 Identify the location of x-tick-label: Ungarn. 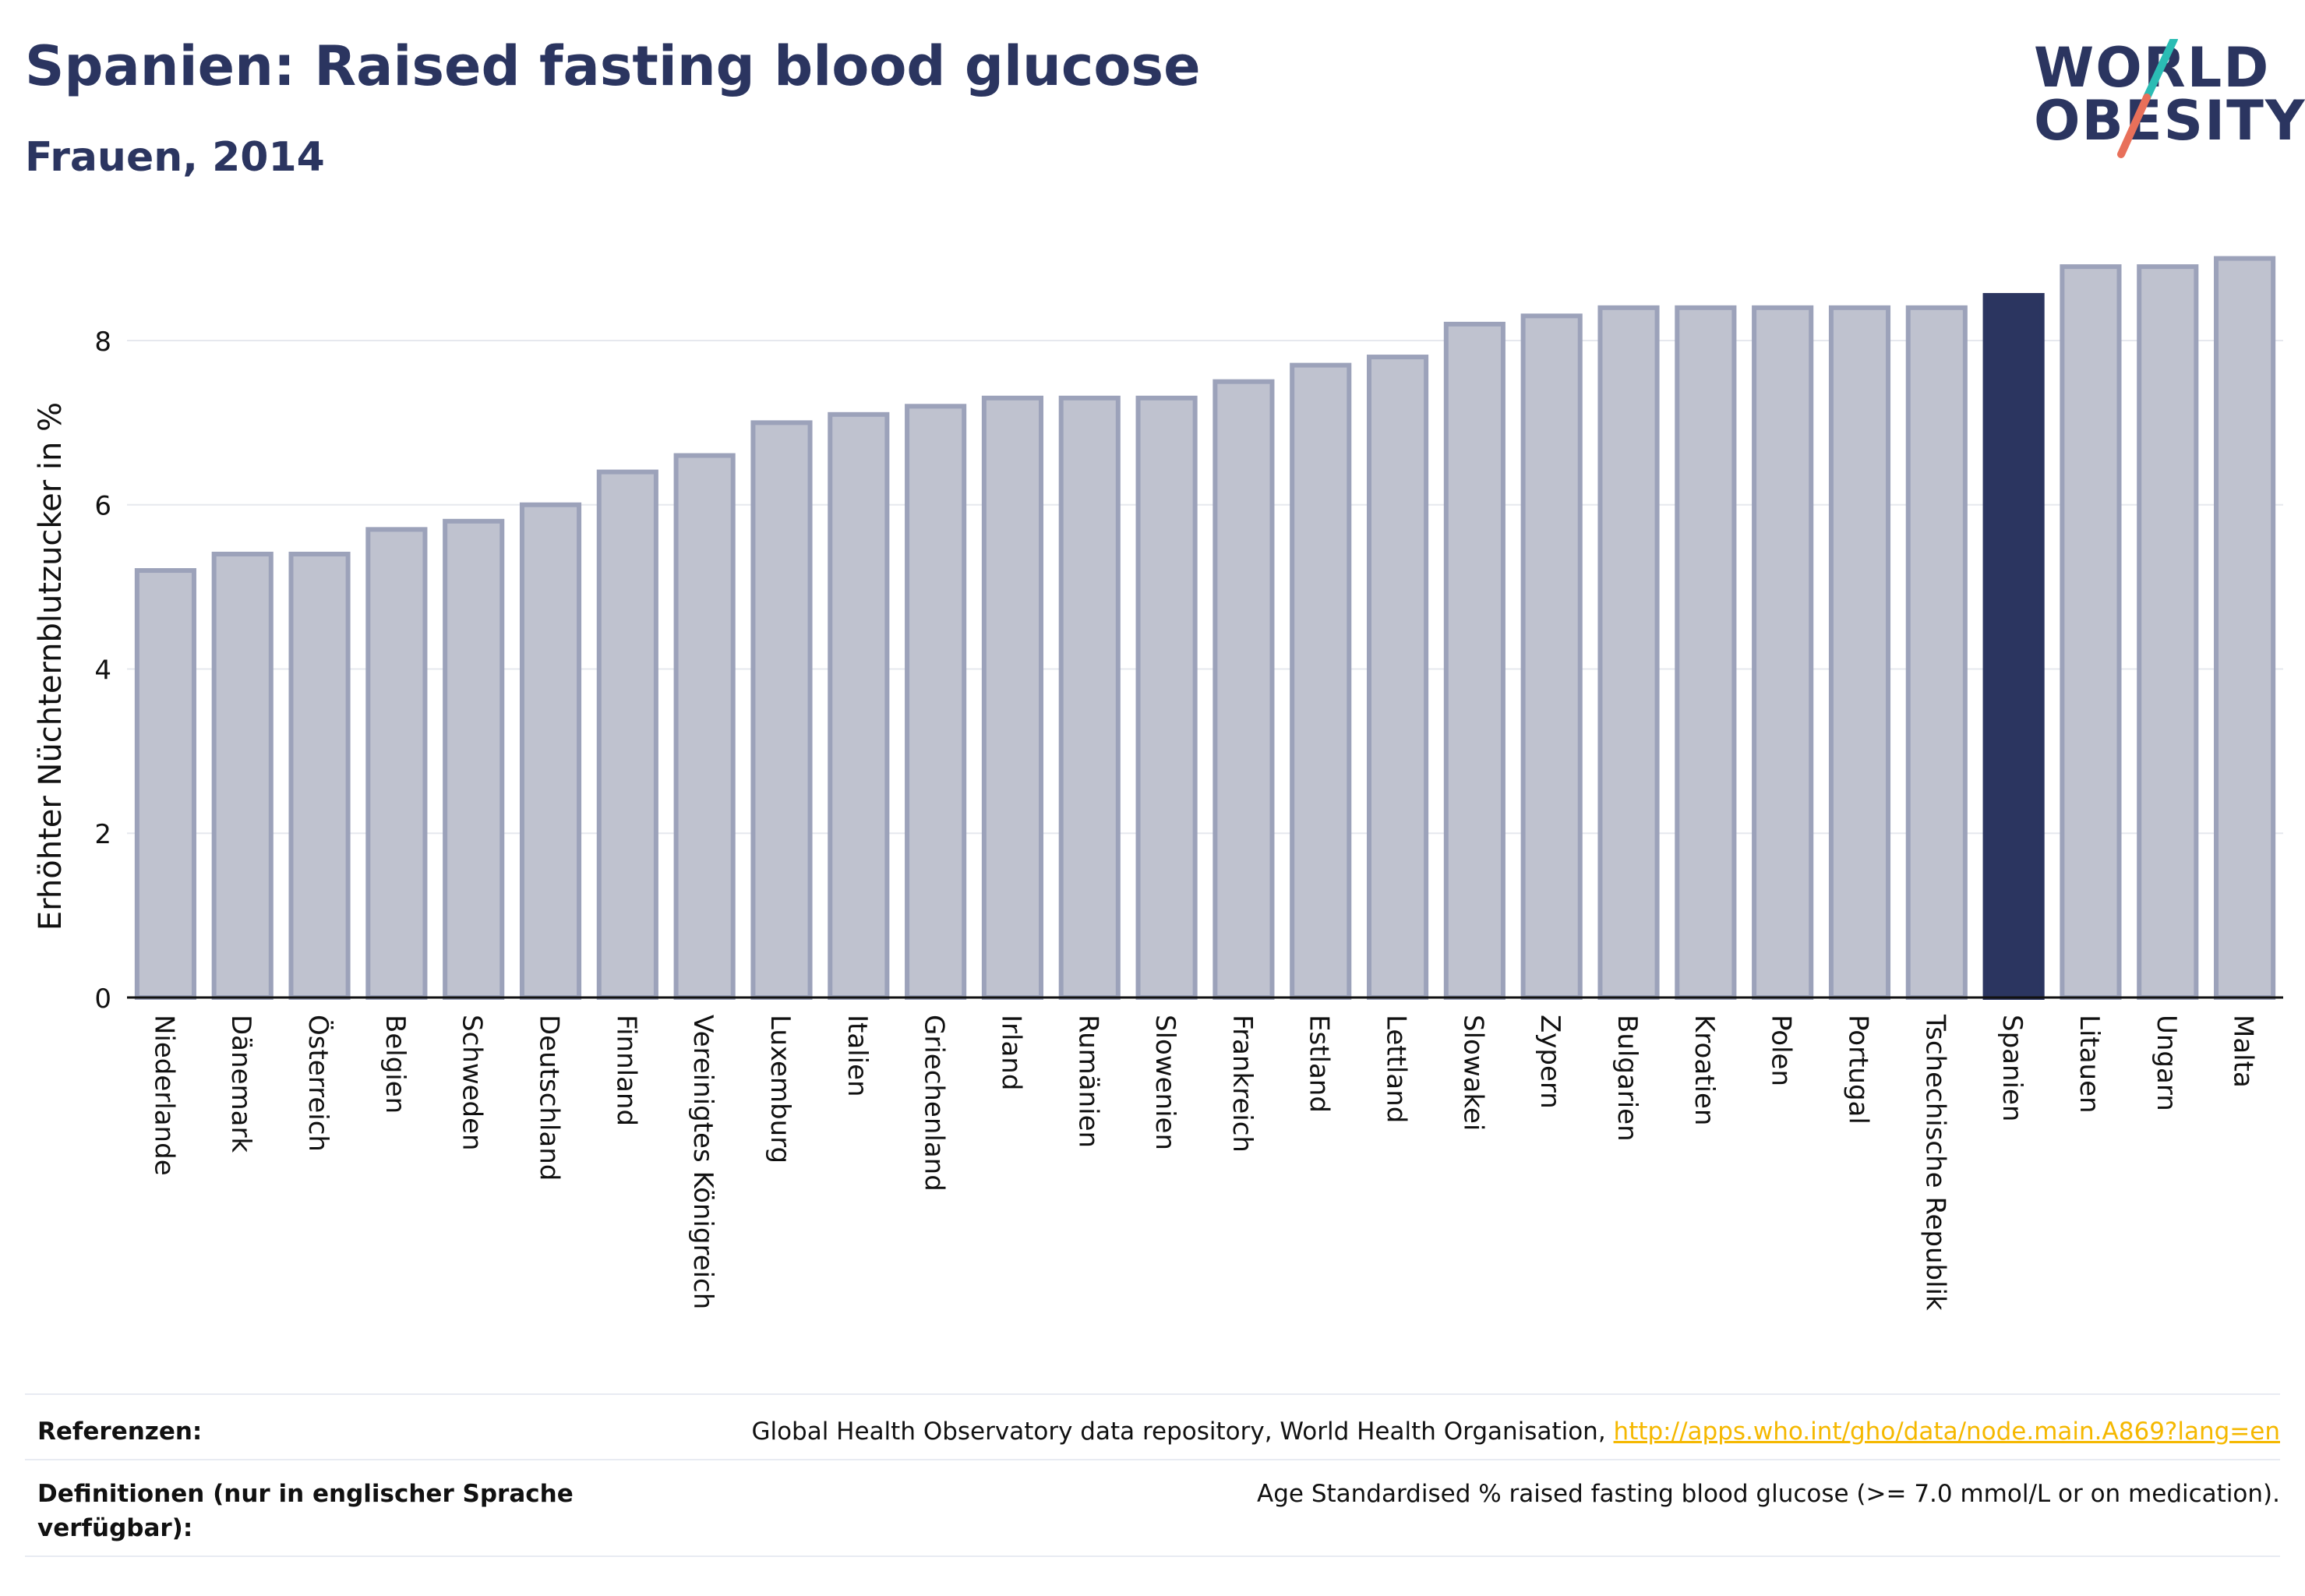
(2166, 1063).